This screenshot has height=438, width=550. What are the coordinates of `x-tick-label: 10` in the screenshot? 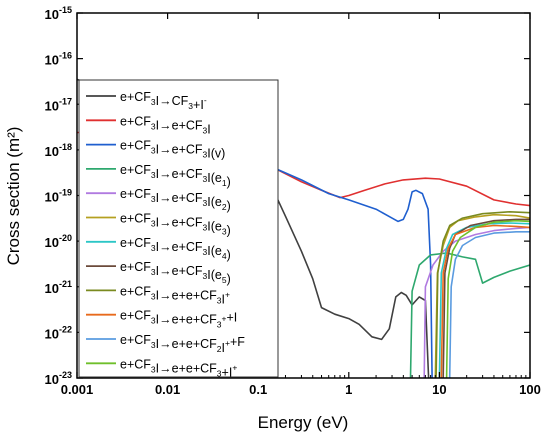 It's located at (439, 389).